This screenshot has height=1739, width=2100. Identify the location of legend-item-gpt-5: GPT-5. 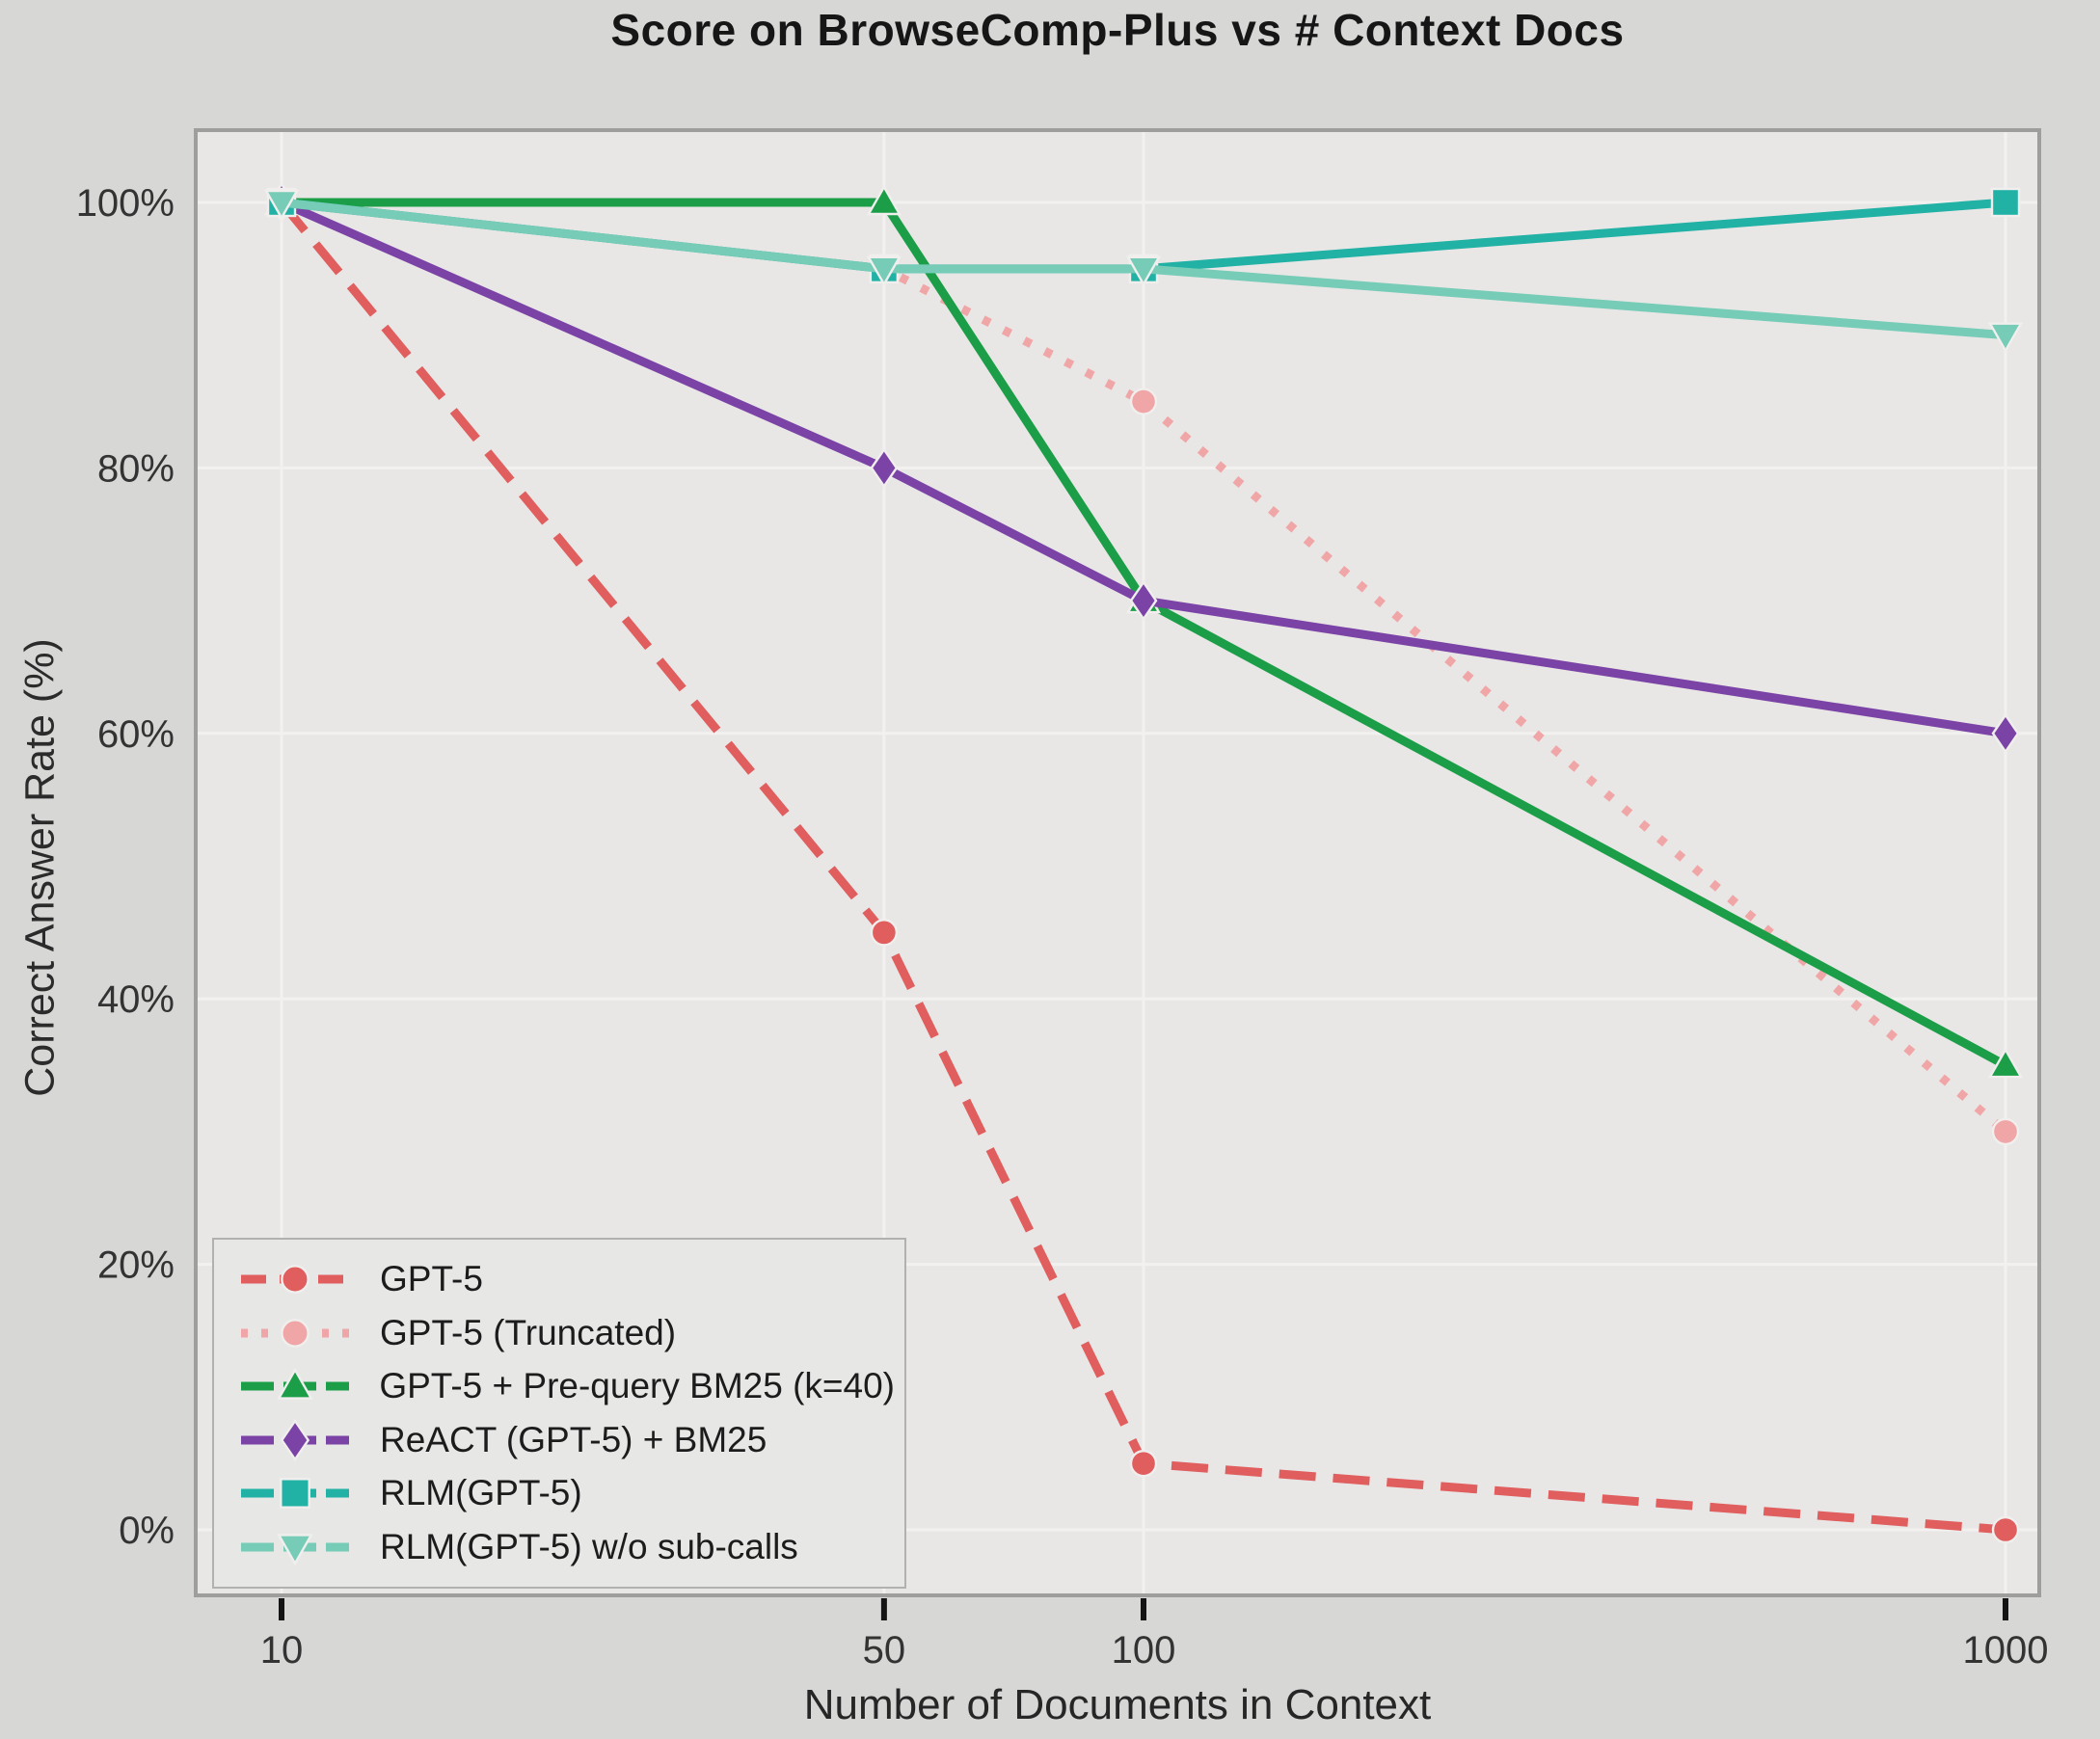
(565, 1279).